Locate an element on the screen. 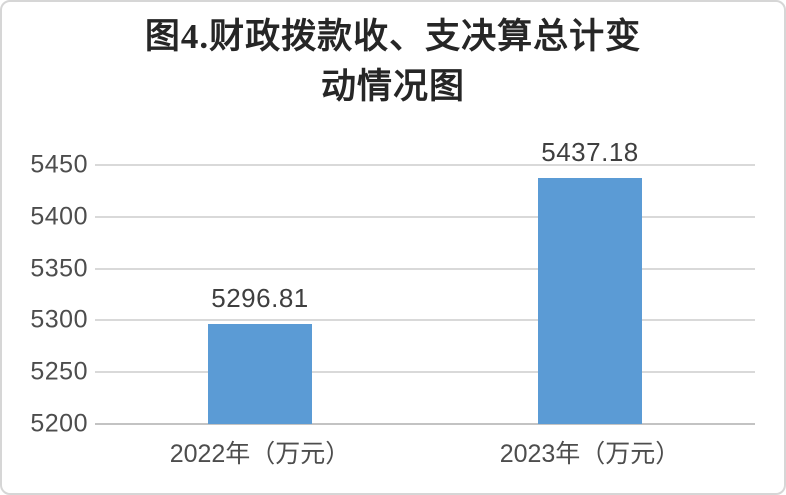 Image resolution: width=786 pixels, height=495 pixels. x-category-label: 2022年（万元） is located at coordinates (260, 454).